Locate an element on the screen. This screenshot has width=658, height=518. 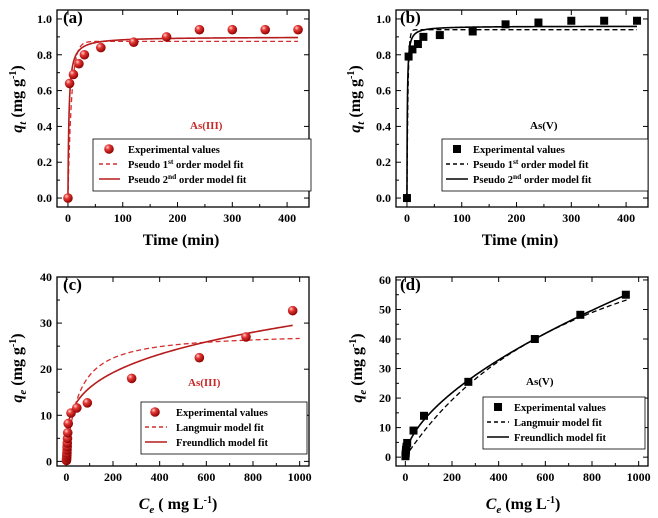
panel-label-d: (d) is located at coordinates (410, 284).